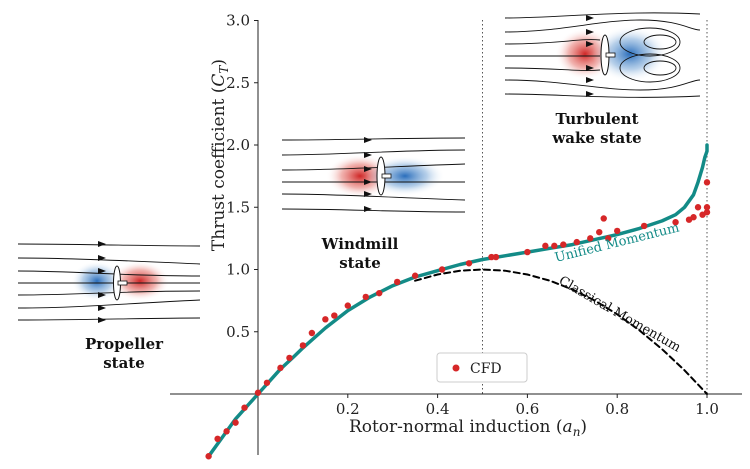 The height and width of the screenshot is (469, 750). I want to click on classical-momentum-label: Classical Momentum, so click(619, 314).